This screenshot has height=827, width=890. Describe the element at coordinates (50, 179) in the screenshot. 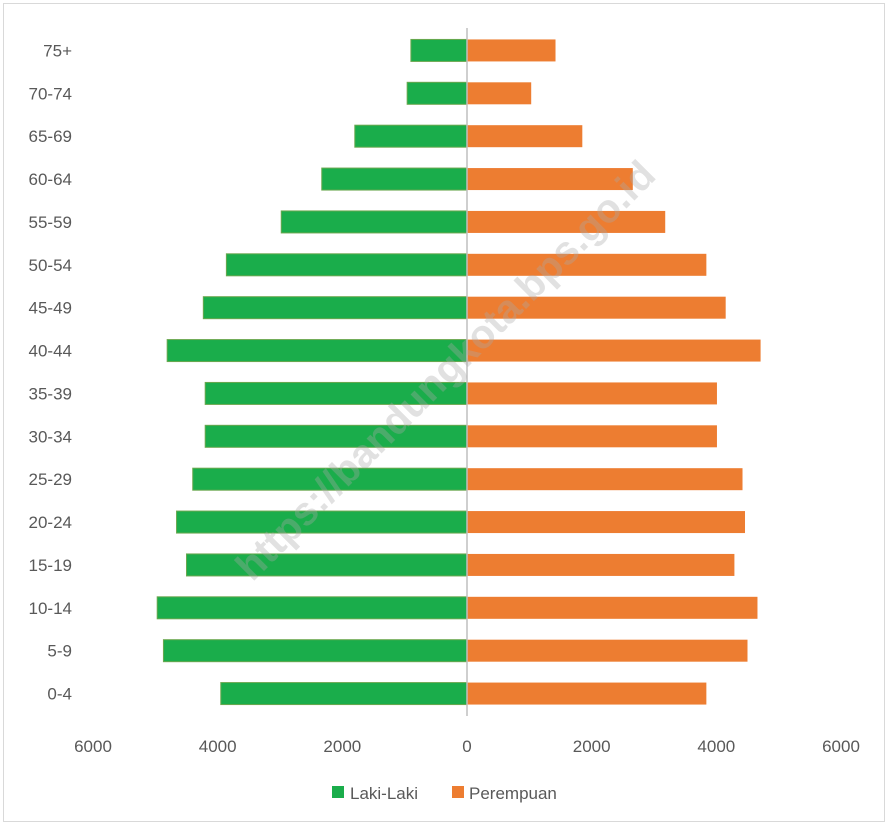

I see `category-label-60-64: 60-64` at that location.